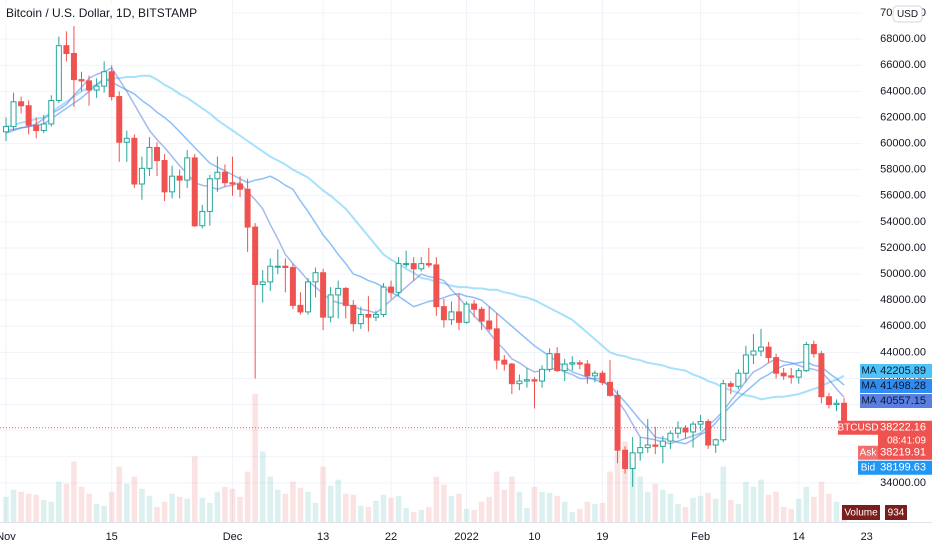 The image size is (932, 550). What do you see at coordinates (905, 434) in the screenshot?
I see `last-price-box` at bounding box center [905, 434].